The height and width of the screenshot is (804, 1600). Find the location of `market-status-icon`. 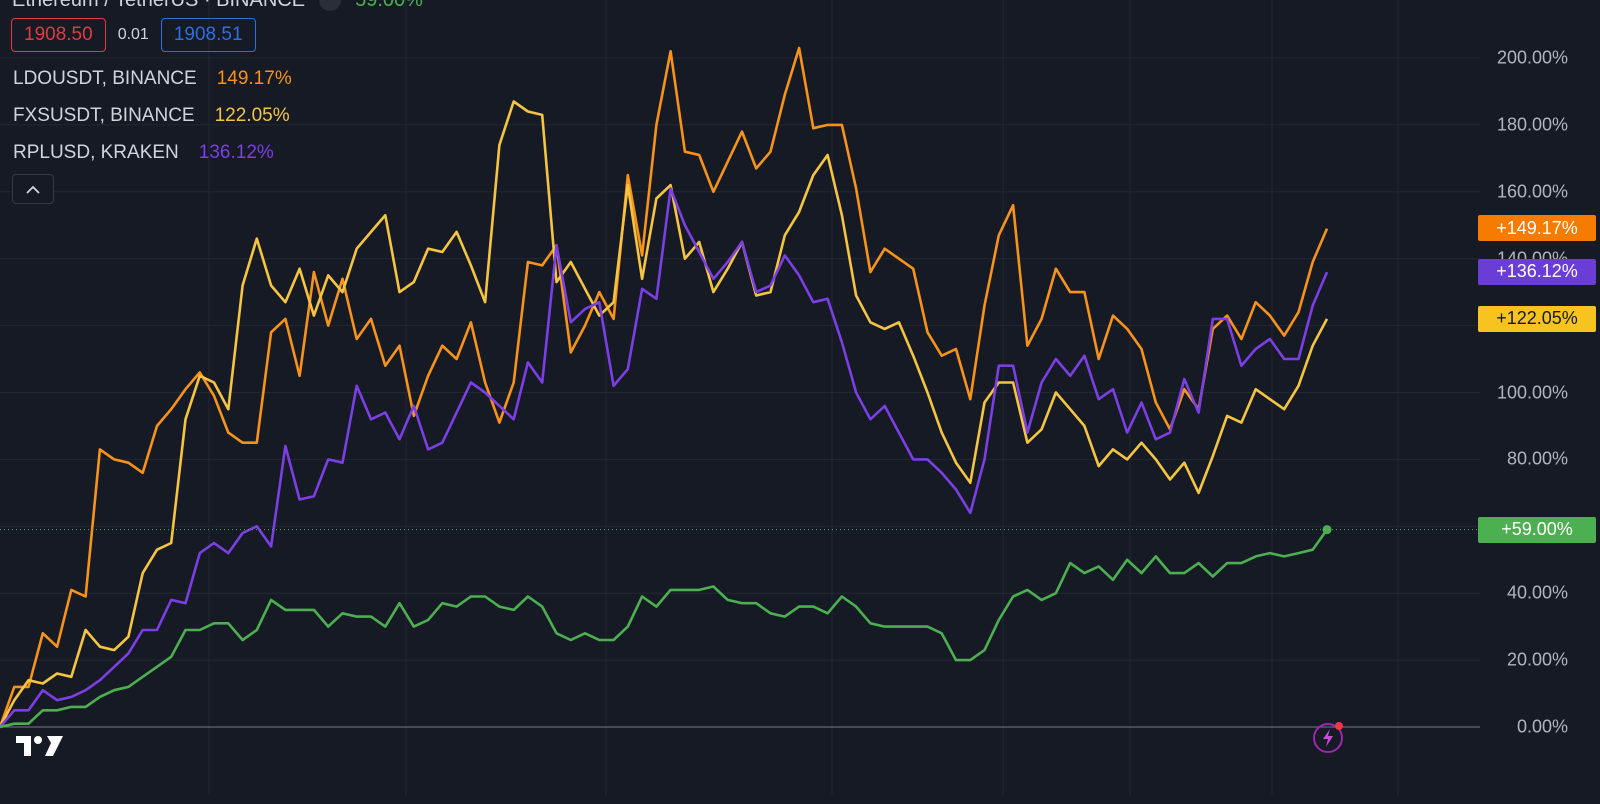

market-status-icon is located at coordinates (330, 5).